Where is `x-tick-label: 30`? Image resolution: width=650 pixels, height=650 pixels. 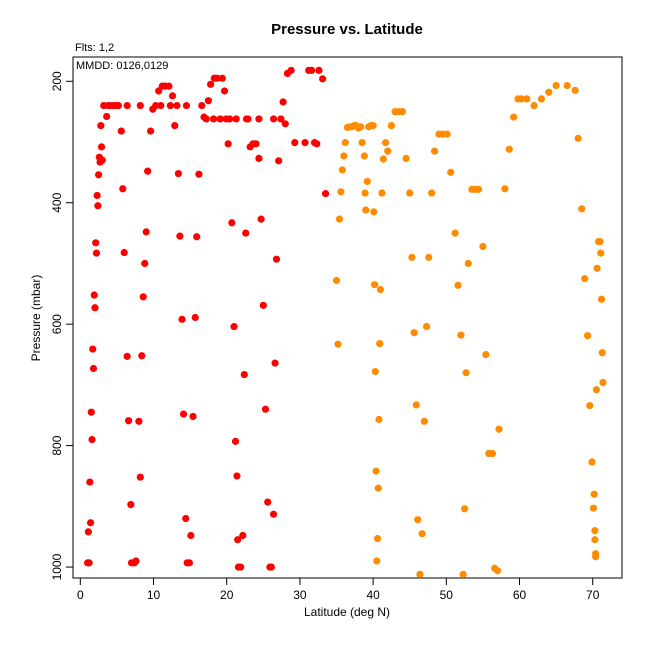 x-tick-label: 30 is located at coordinates (300, 595).